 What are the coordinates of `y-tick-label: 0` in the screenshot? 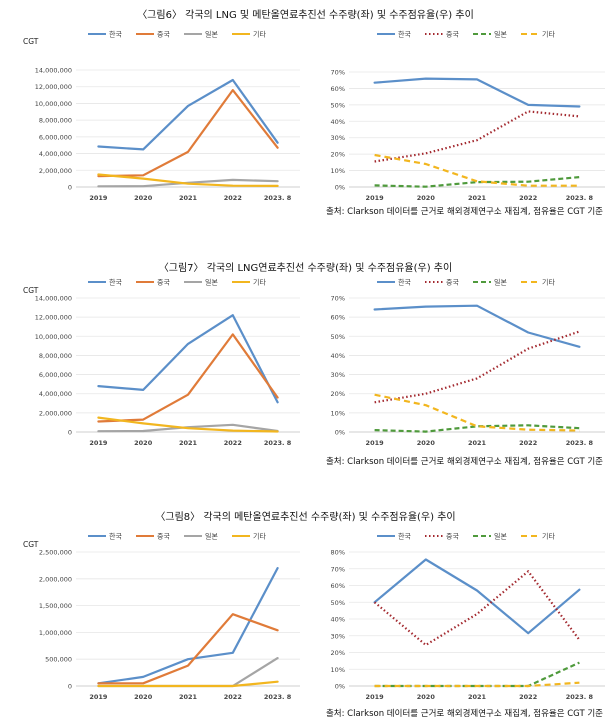 It's located at (70, 687).